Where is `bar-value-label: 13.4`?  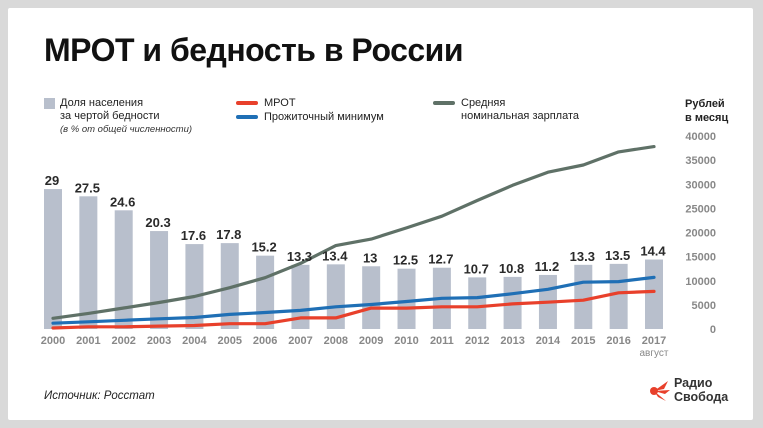
bar-value-label: 13.4 is located at coordinates (335, 255).